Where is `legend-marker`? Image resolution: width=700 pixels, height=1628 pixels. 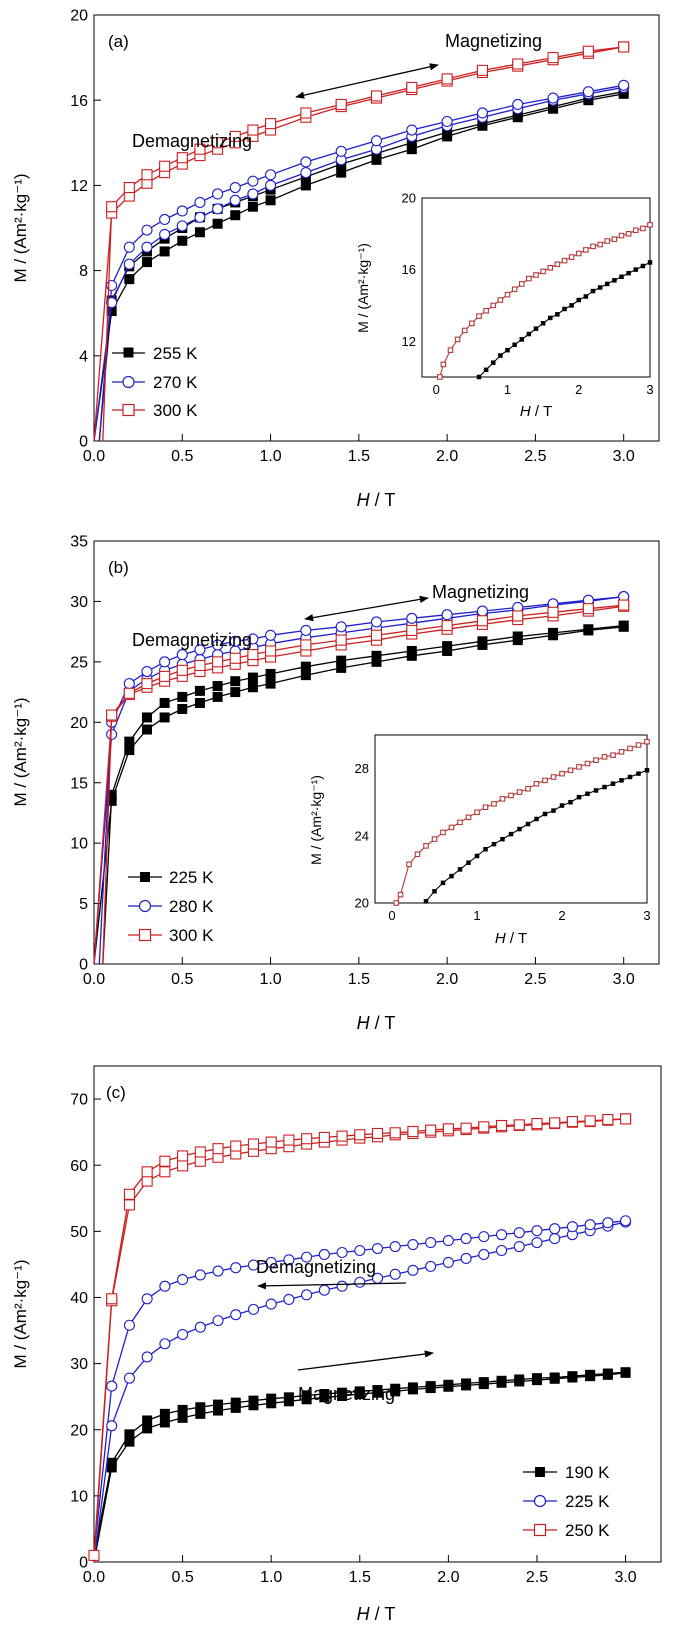 legend-marker is located at coordinates (540, 1501).